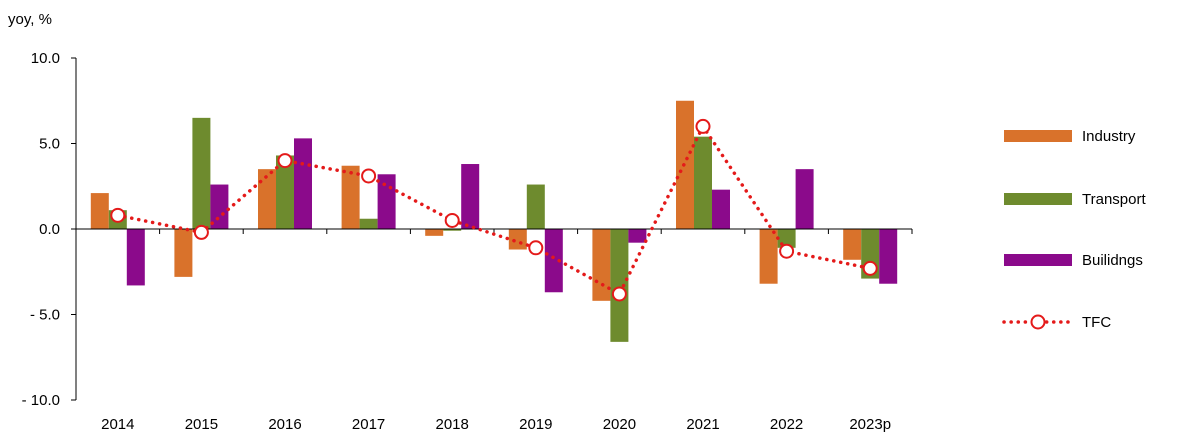 The width and height of the screenshot is (1199, 440). I want to click on y-tick-label: 5.0, so click(49, 144).